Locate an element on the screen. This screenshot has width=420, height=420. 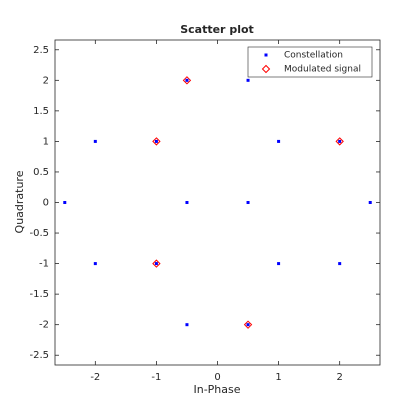
y-tick-label: 2.5 is located at coordinates (41, 50).